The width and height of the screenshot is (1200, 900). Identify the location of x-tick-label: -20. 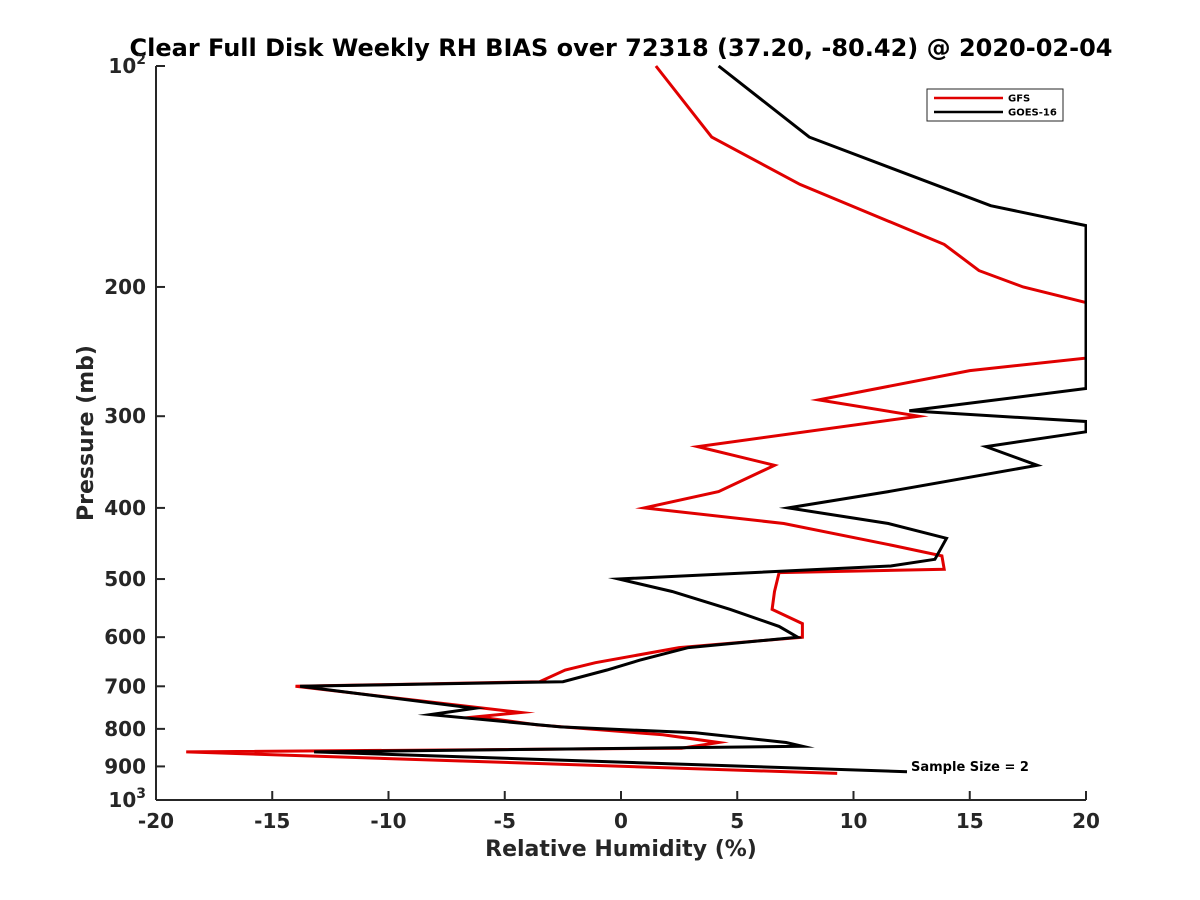
(156, 821).